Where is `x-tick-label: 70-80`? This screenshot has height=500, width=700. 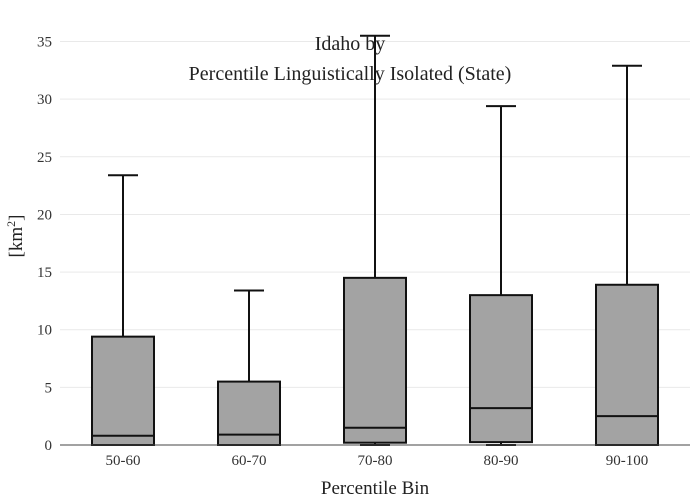 x-tick-label: 70-80 is located at coordinates (375, 461).